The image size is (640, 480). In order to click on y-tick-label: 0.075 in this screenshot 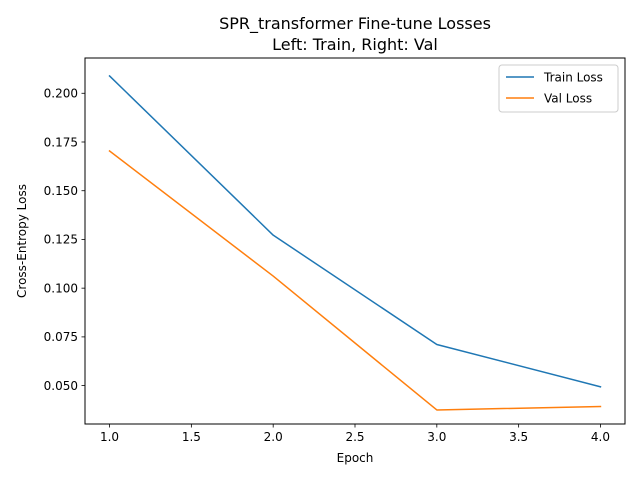, I will do `click(61, 337)`.